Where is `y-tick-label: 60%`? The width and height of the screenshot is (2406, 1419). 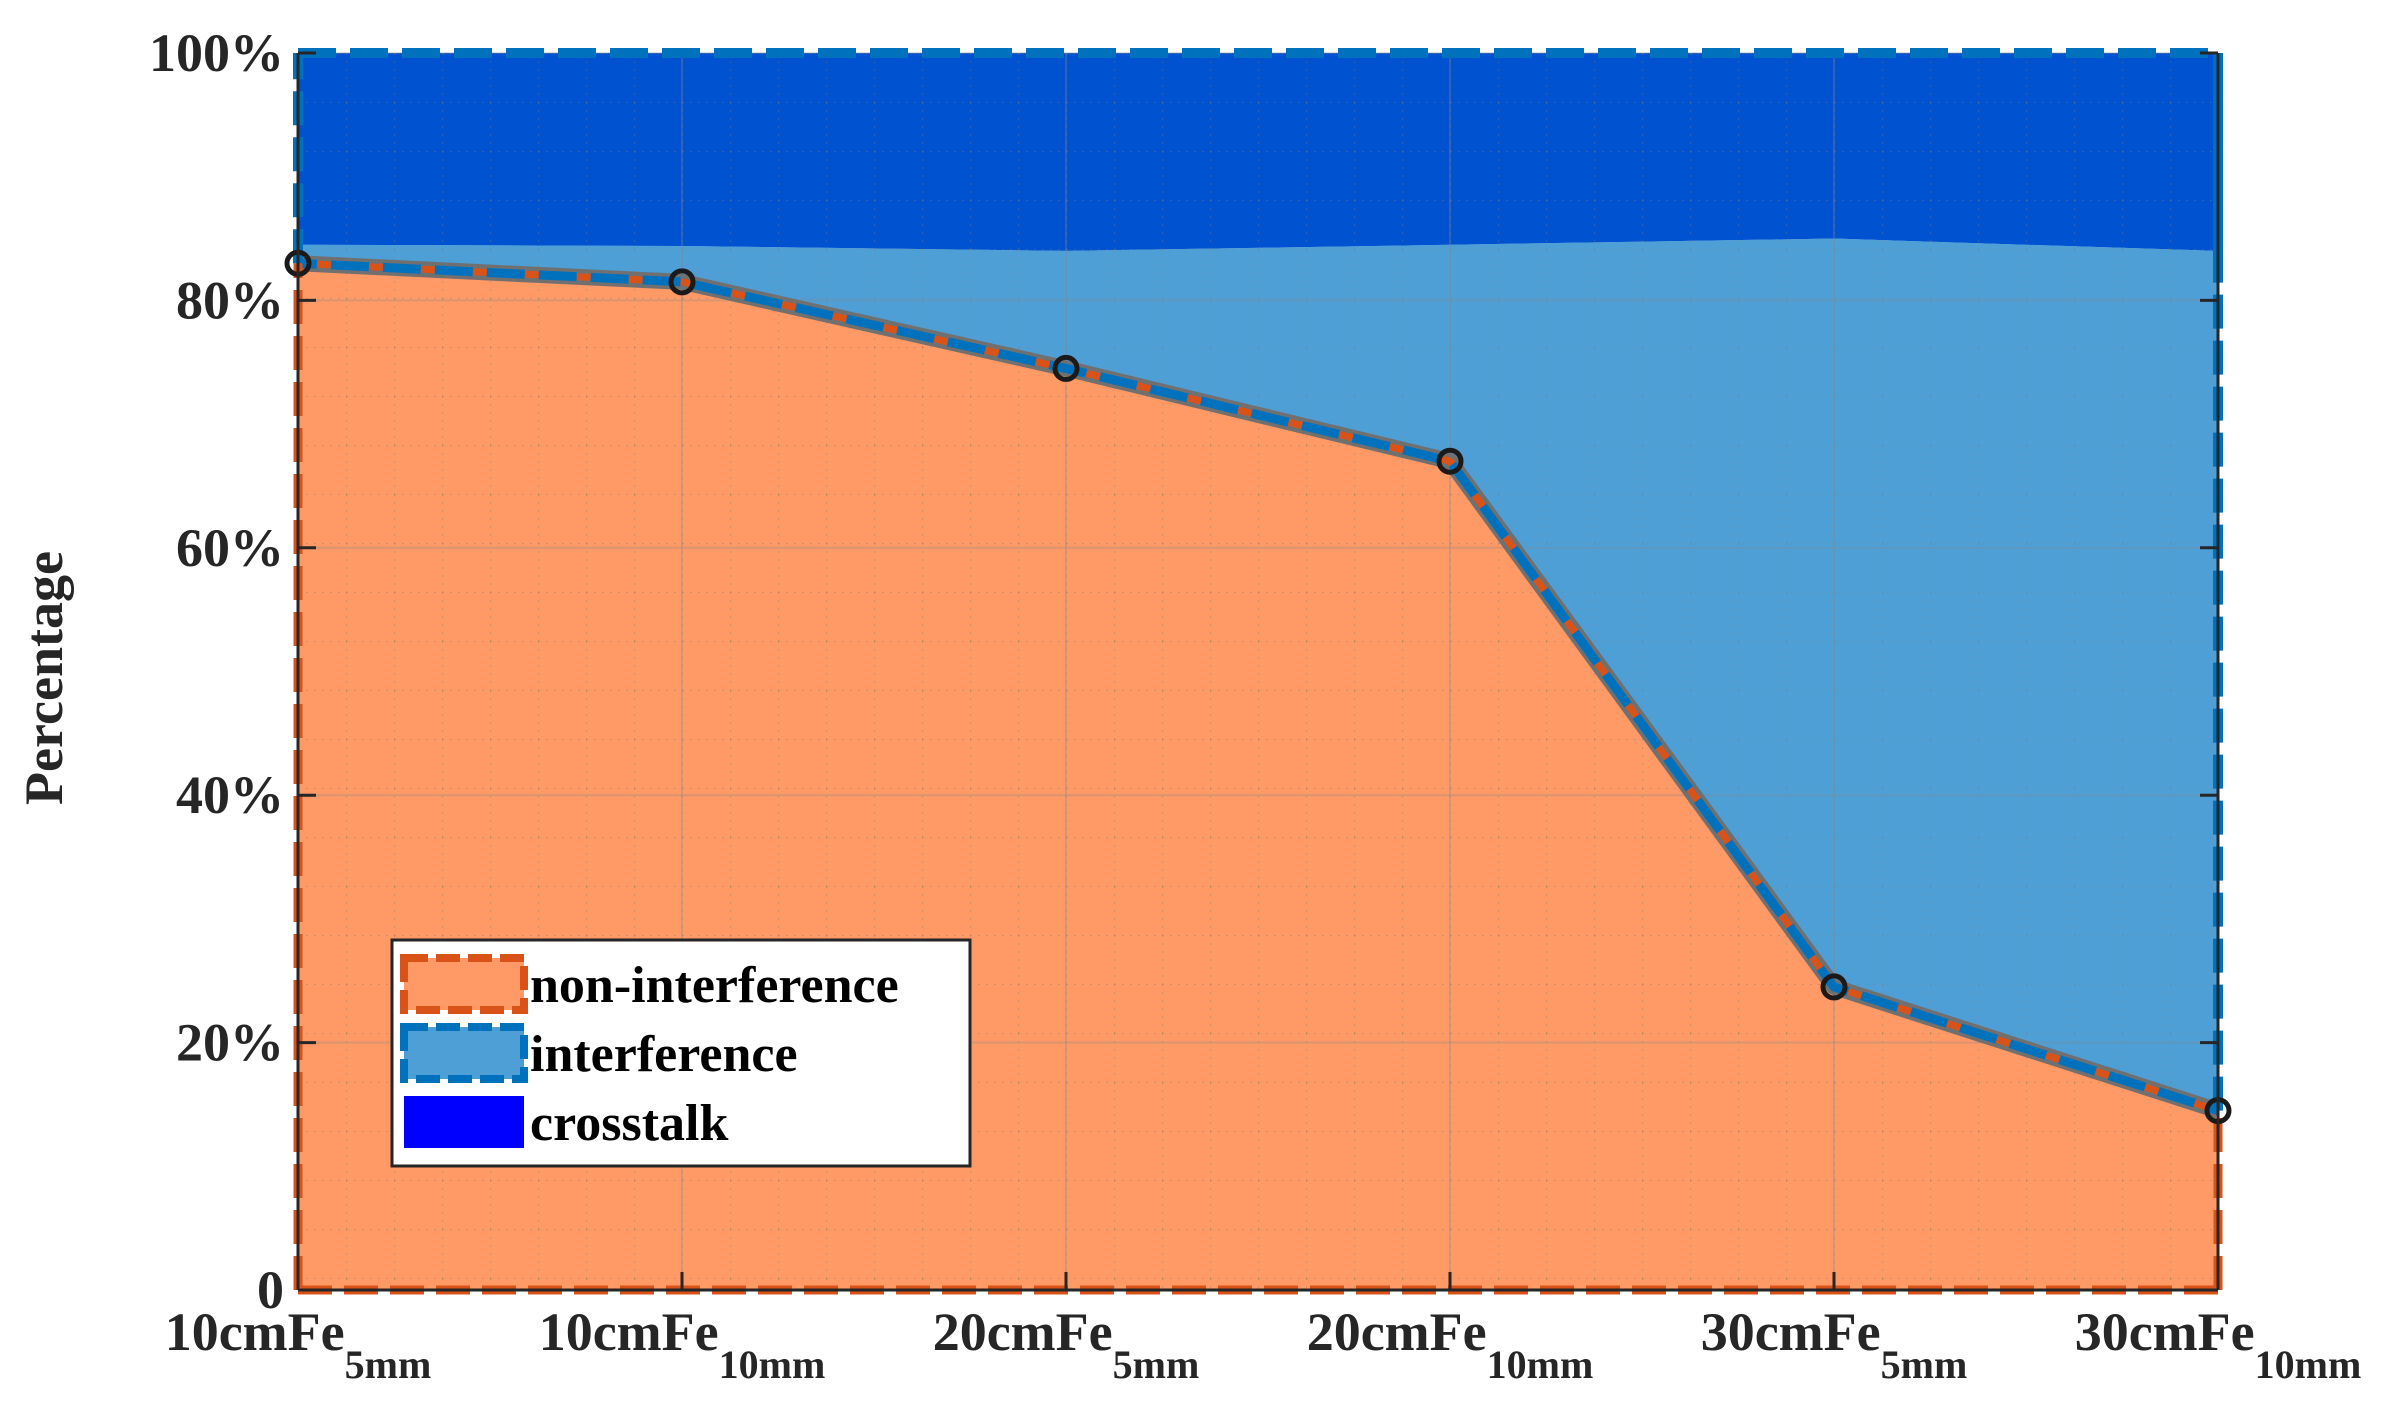 y-tick-label: 60% is located at coordinates (230, 548).